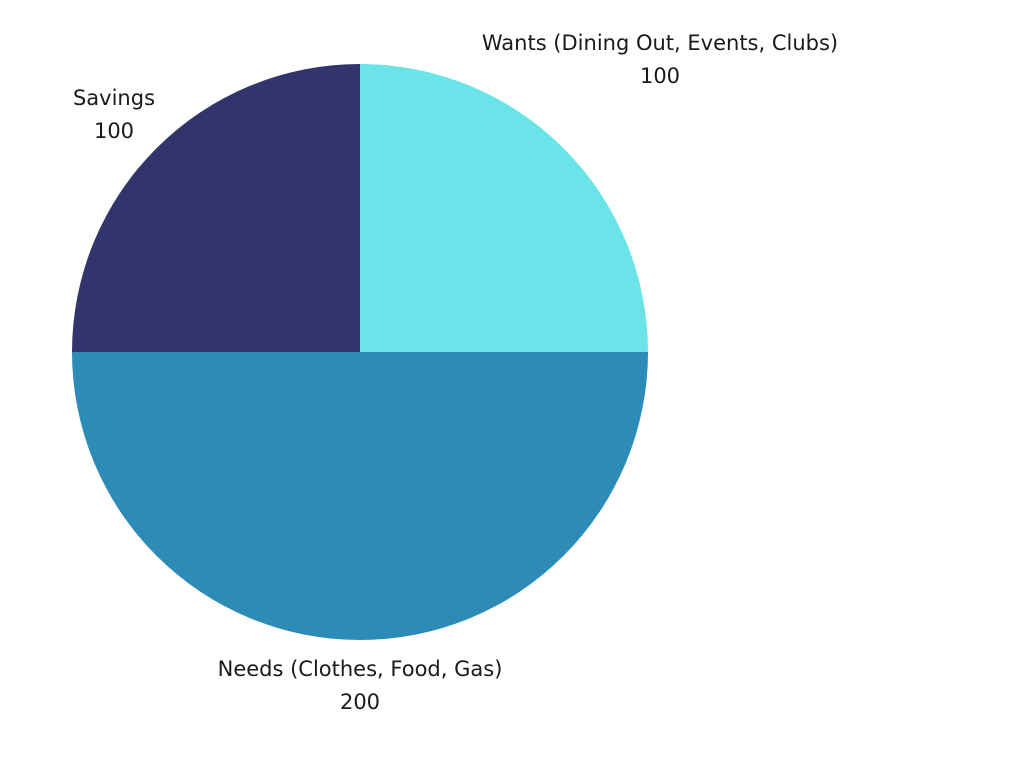  Describe the element at coordinates (660, 43) in the screenshot. I see `slice-label-0: Wants (Dining Out, Events, Clubs)` at that location.